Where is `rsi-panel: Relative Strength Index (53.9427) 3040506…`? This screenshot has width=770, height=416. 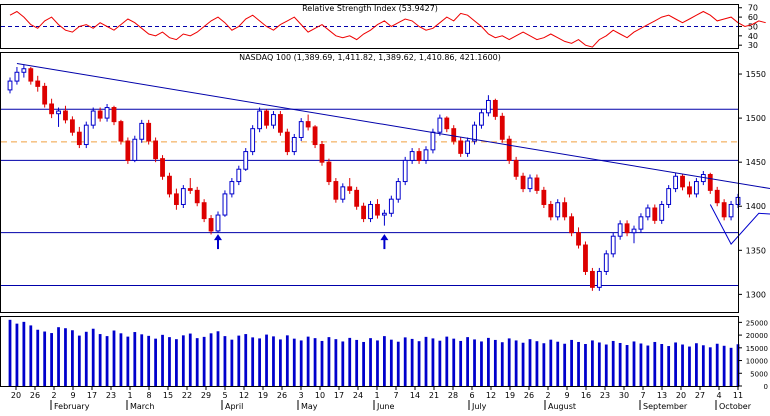 rsi-panel: Relative Strength Index (53.9427) 3040506… is located at coordinates (383, 27).